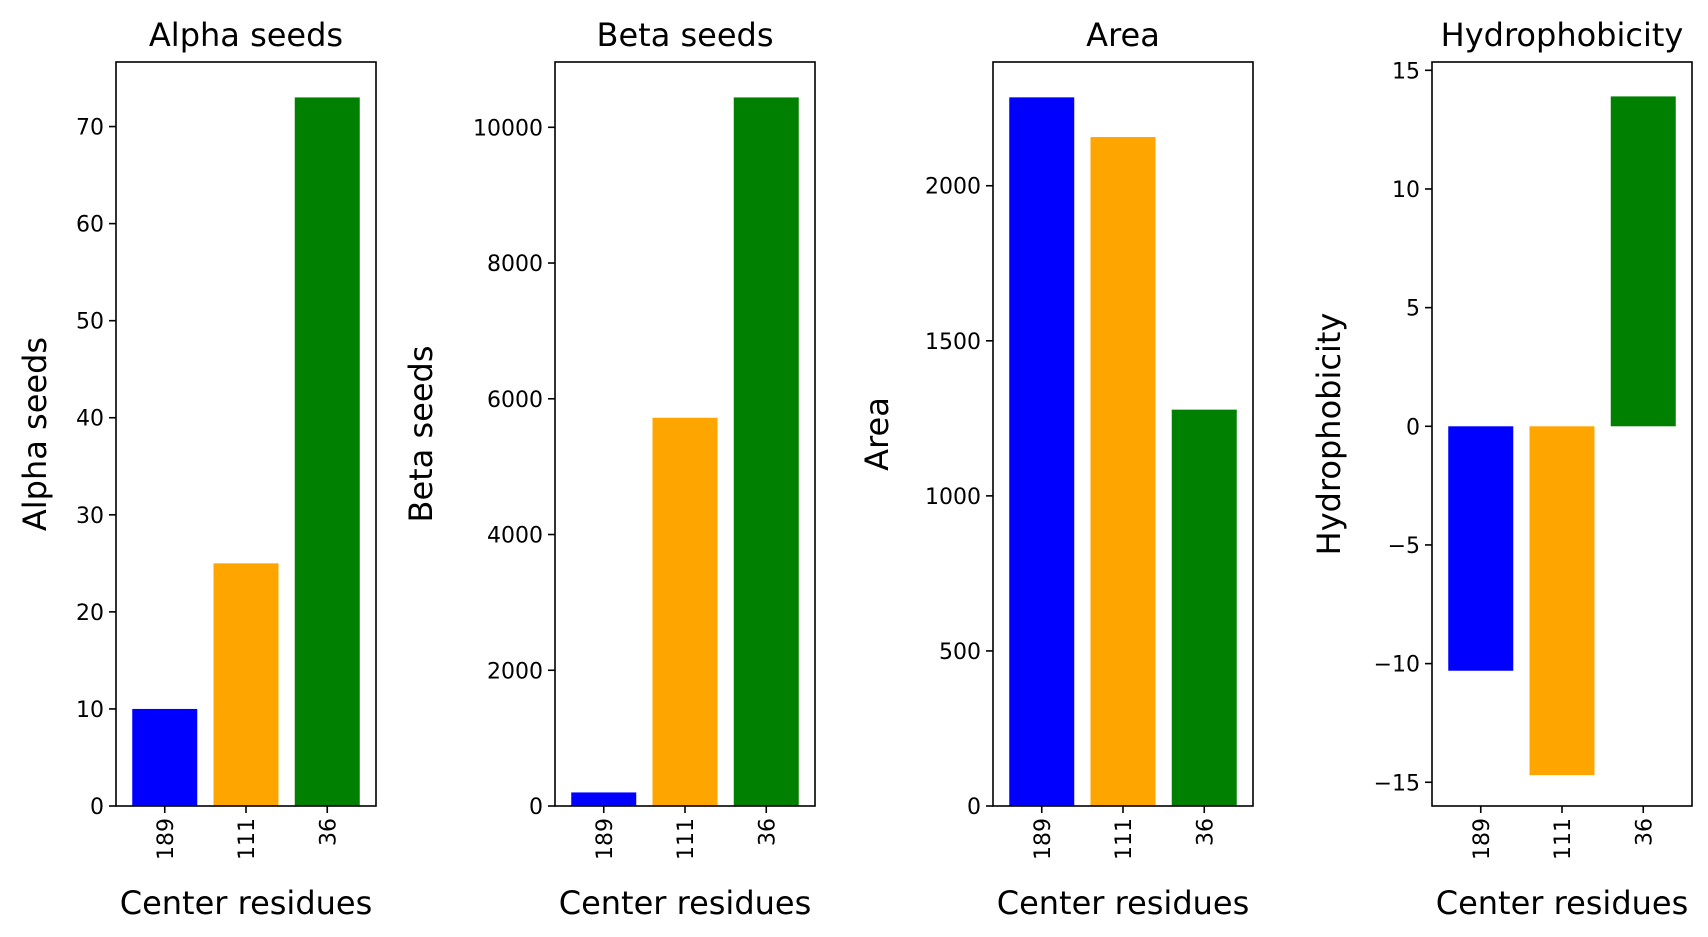  Describe the element at coordinates (515, 400) in the screenshot. I see `y-tick-label: 6000` at that location.